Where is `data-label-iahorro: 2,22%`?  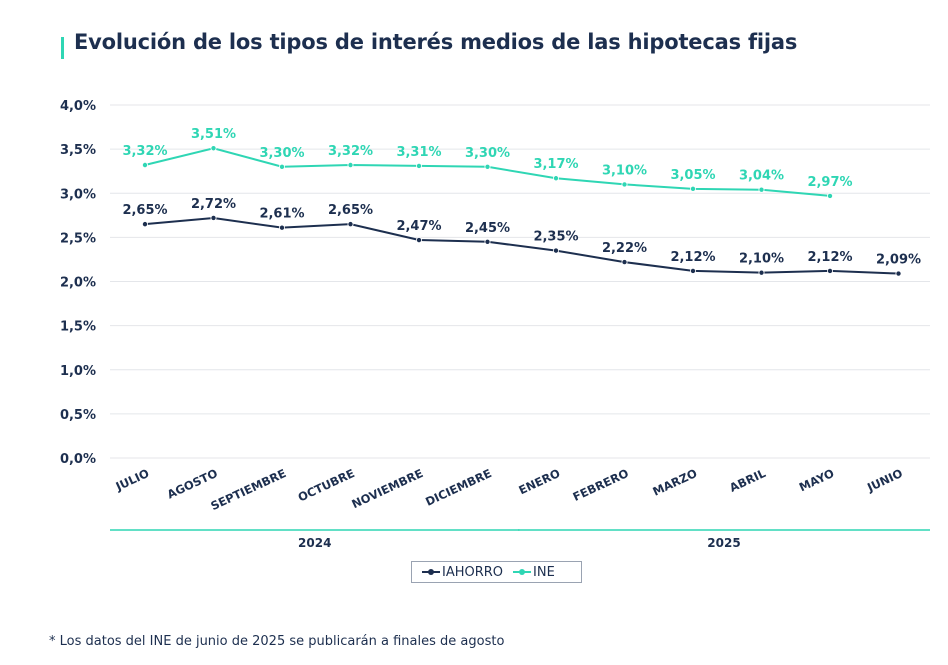
data-label-iahorro: 2,22% is located at coordinates (624, 248).